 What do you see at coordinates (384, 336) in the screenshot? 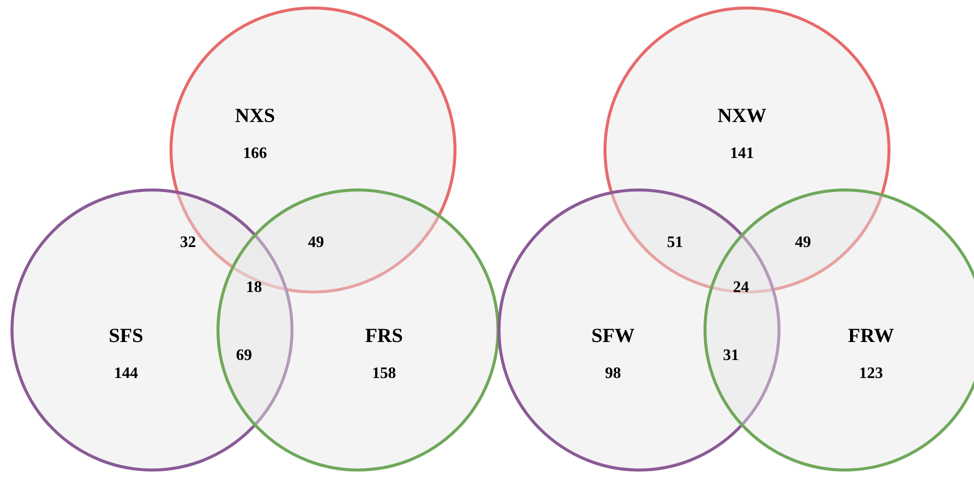
I see `category-label: FRS` at bounding box center [384, 336].